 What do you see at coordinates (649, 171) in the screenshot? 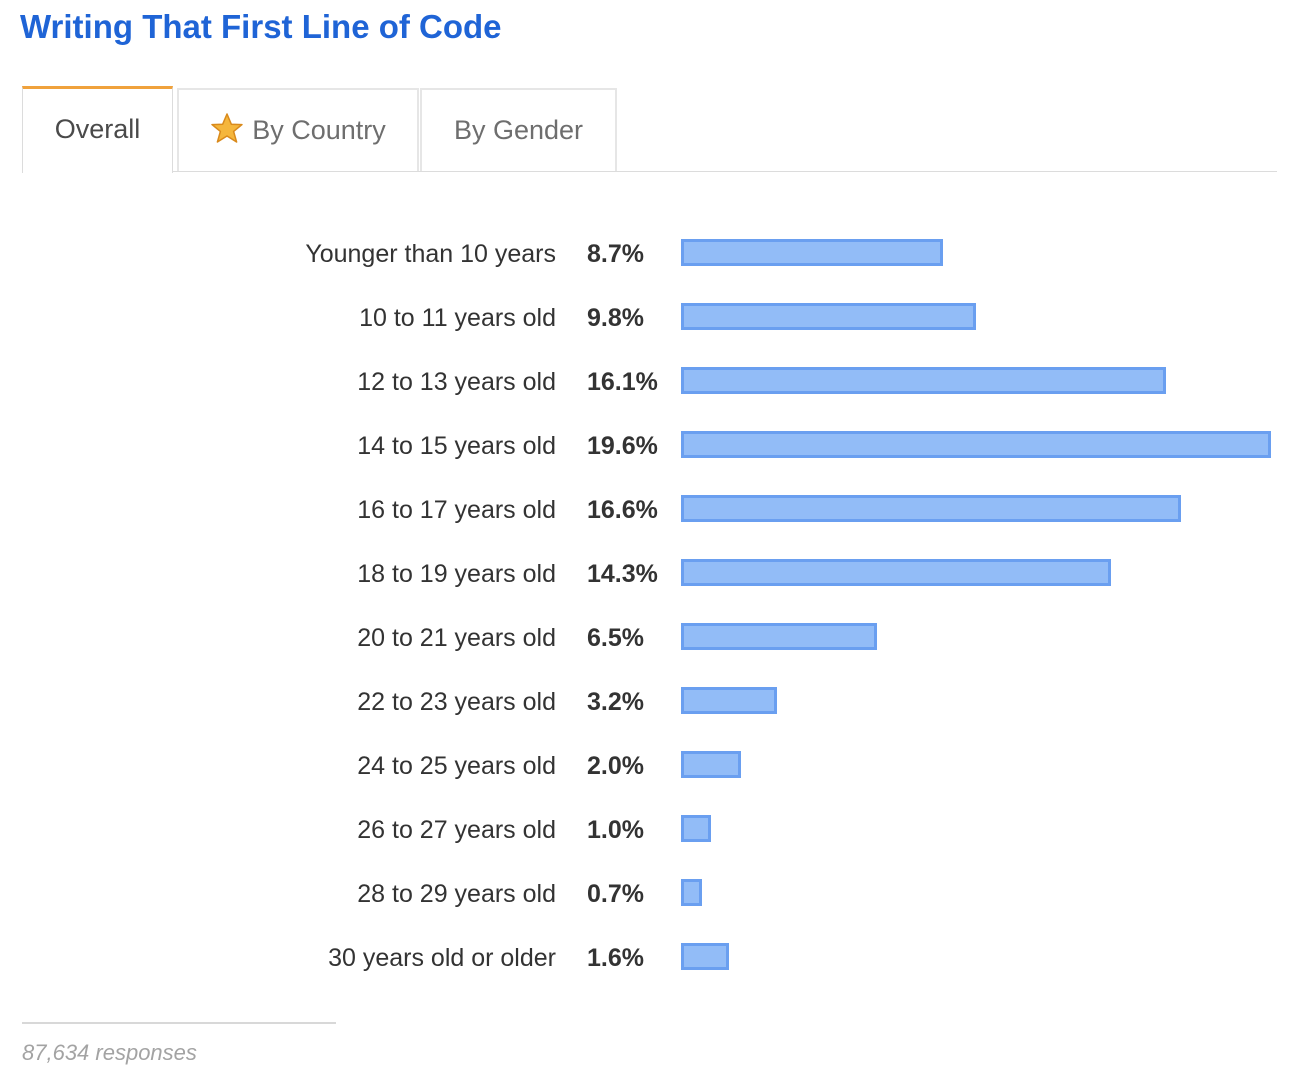
I see `tab-divider` at bounding box center [649, 171].